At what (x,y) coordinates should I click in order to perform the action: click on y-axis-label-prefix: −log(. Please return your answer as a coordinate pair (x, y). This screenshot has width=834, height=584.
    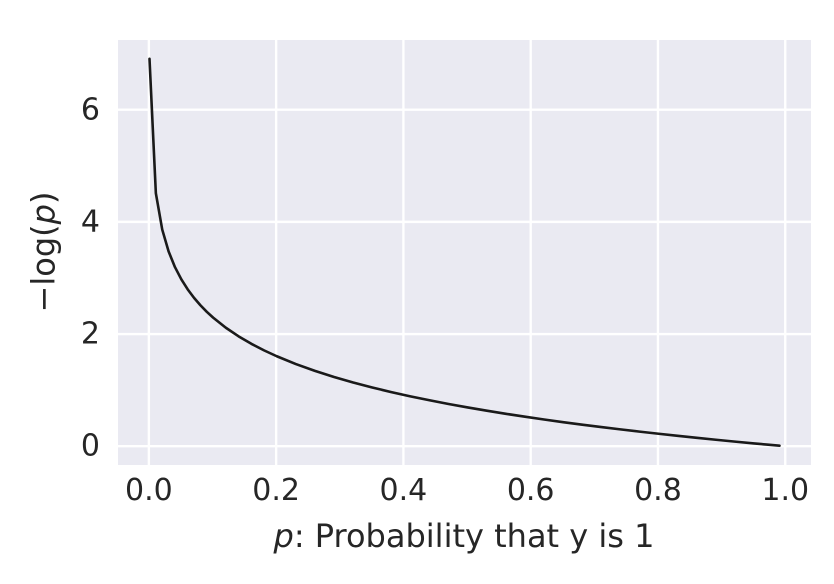
    Looking at the image, I should click on (43, 268).